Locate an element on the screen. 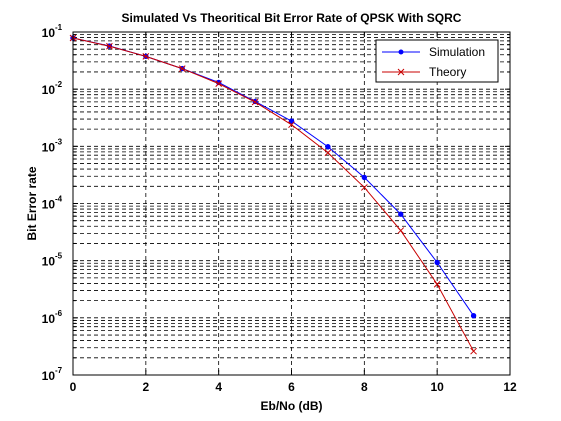  y-tick-label-exponent: -1 is located at coordinates (59, 27).